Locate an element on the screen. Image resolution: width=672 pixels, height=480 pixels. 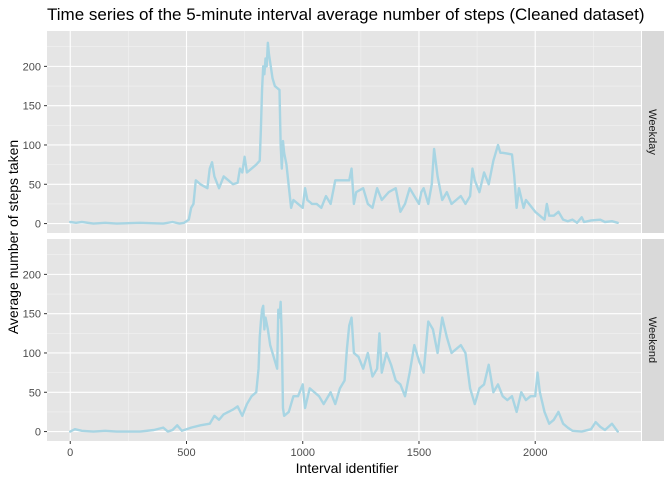
x-tick-label: 0 is located at coordinates (70, 453).